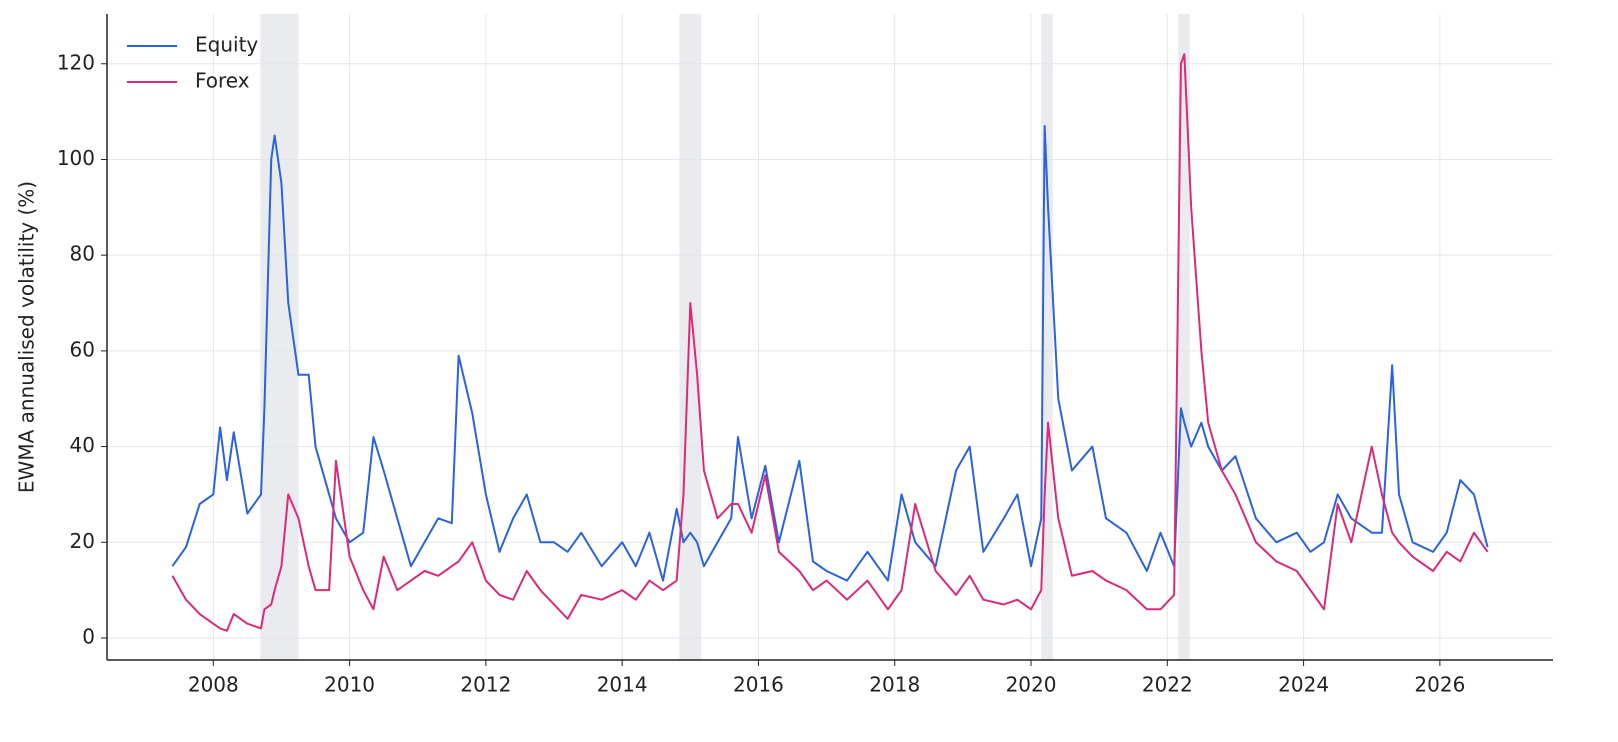 Image resolution: width=1618 pixels, height=742 pixels. Describe the element at coordinates (1439, 685) in the screenshot. I see `x-tick-label: 2026` at that location.